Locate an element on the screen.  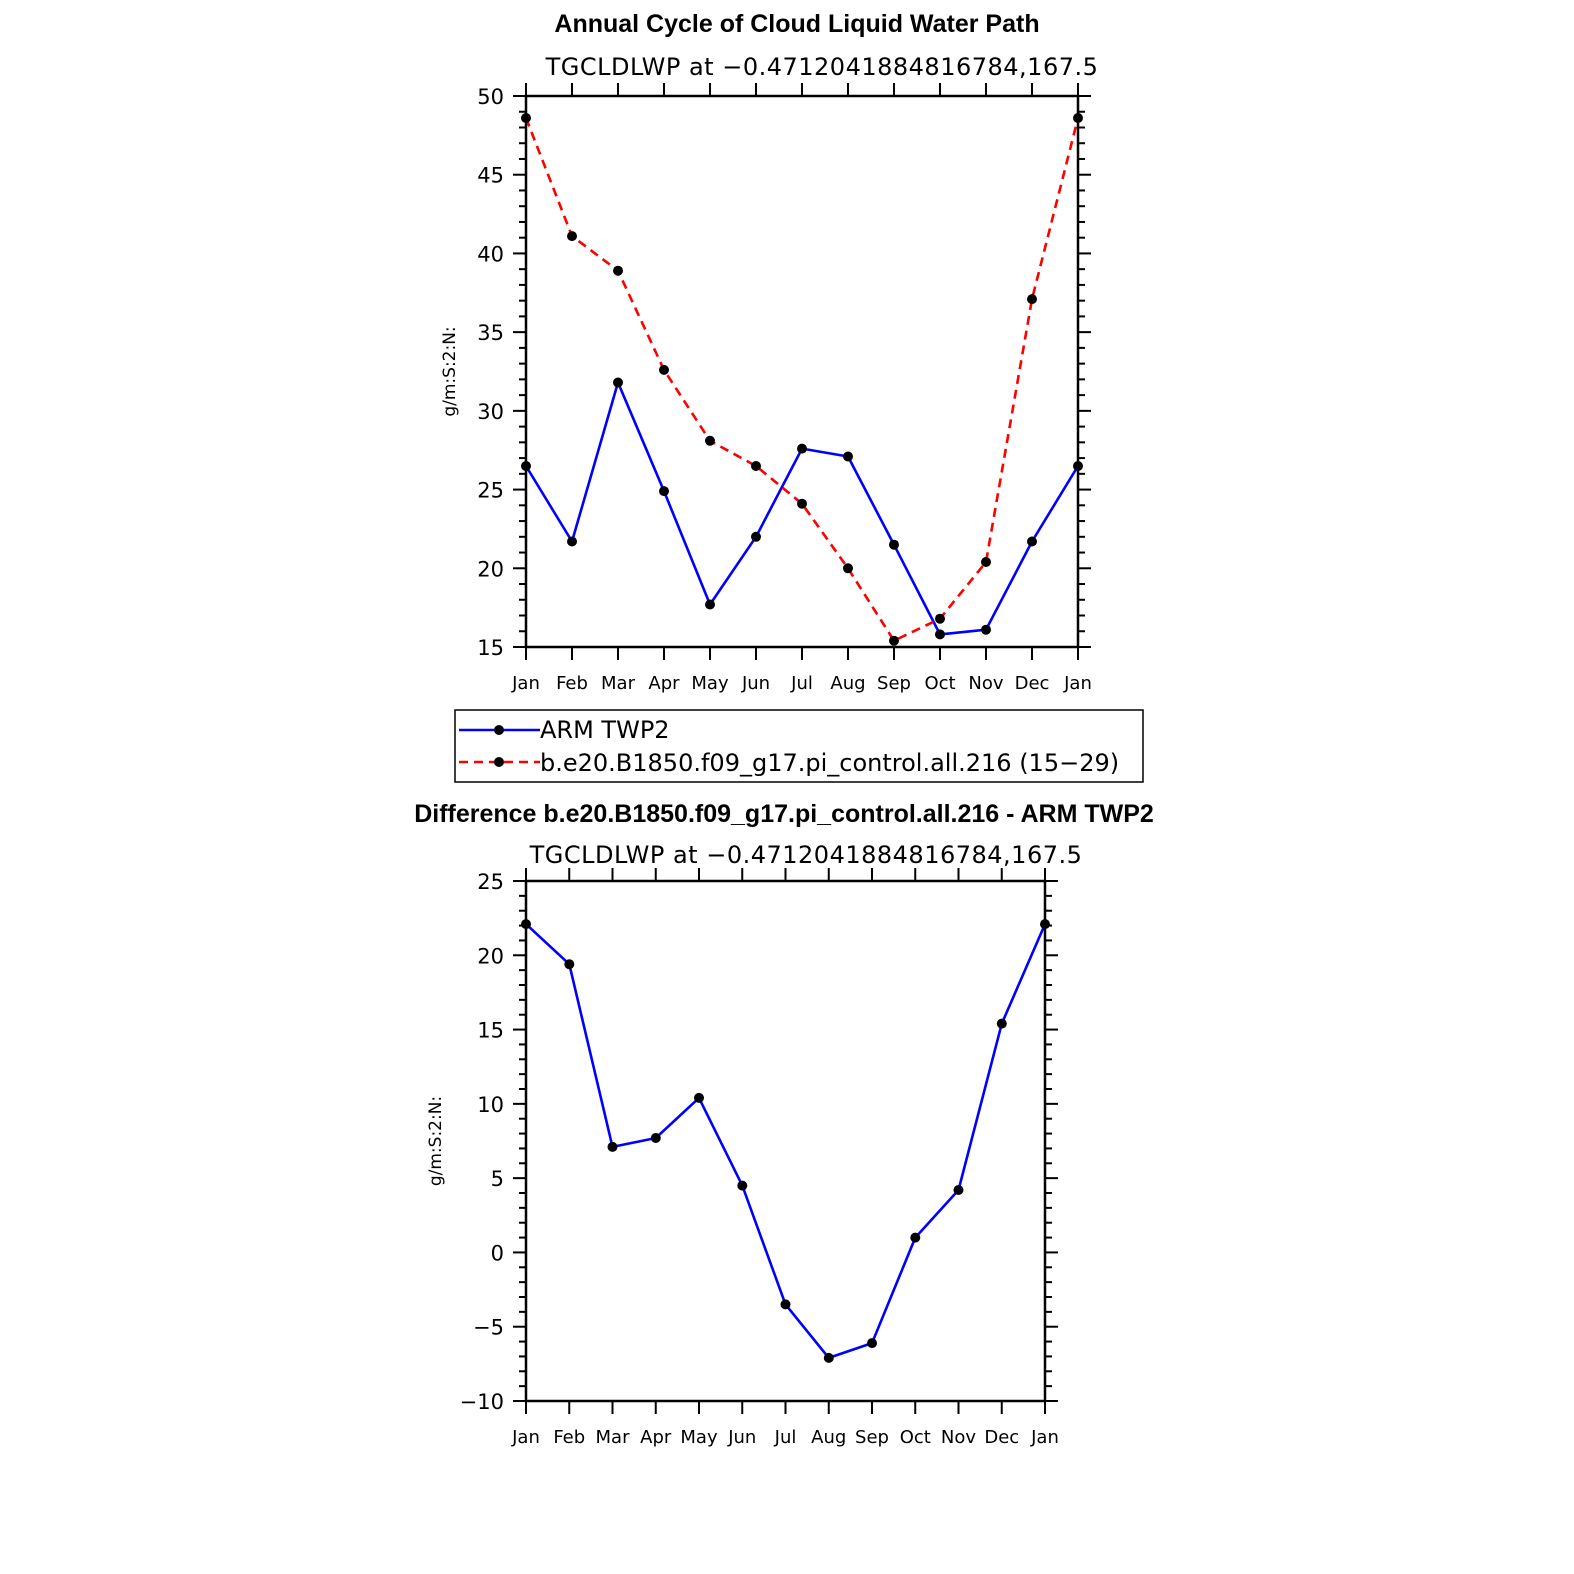
chart1-ytick-label: 50 is located at coordinates (490, 97).